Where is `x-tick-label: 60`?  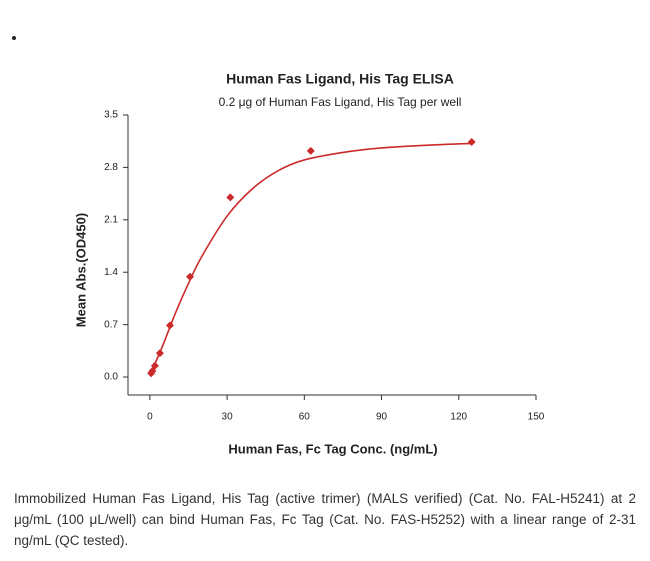
x-tick-label: 60 is located at coordinates (305, 417).